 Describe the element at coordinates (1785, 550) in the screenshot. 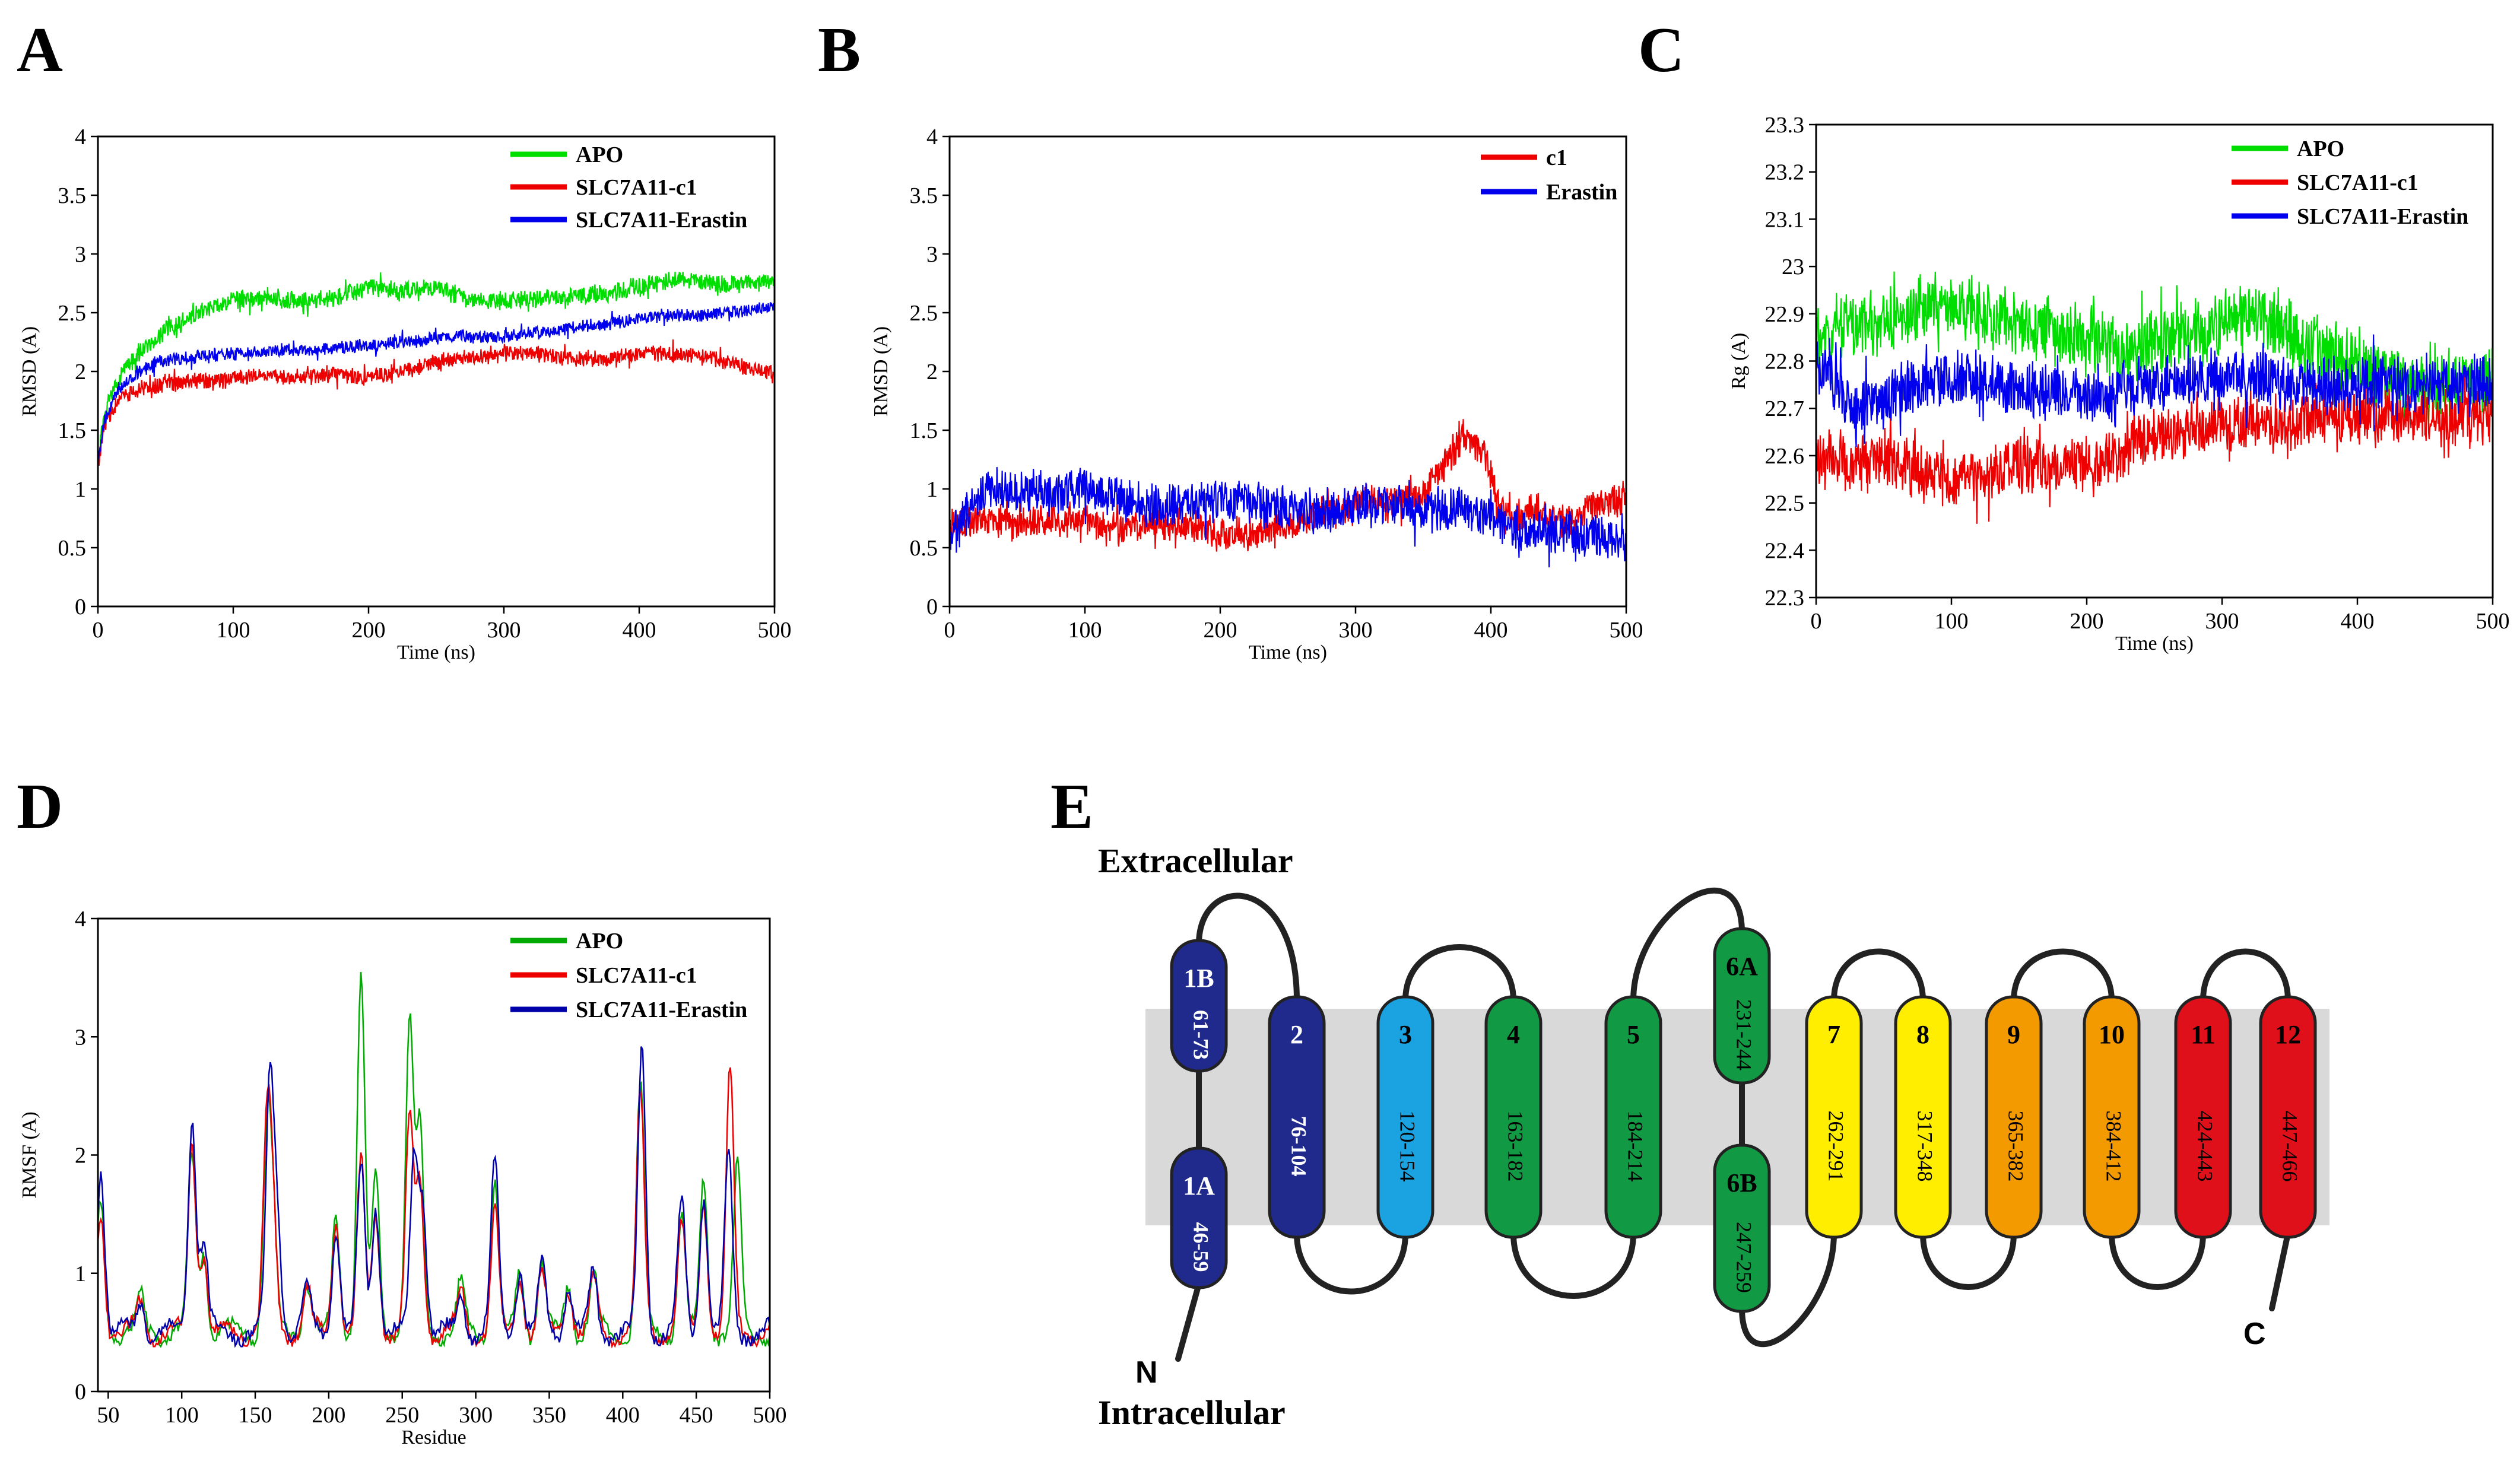

I see `chart-c-y-tick-label: 22.4` at that location.